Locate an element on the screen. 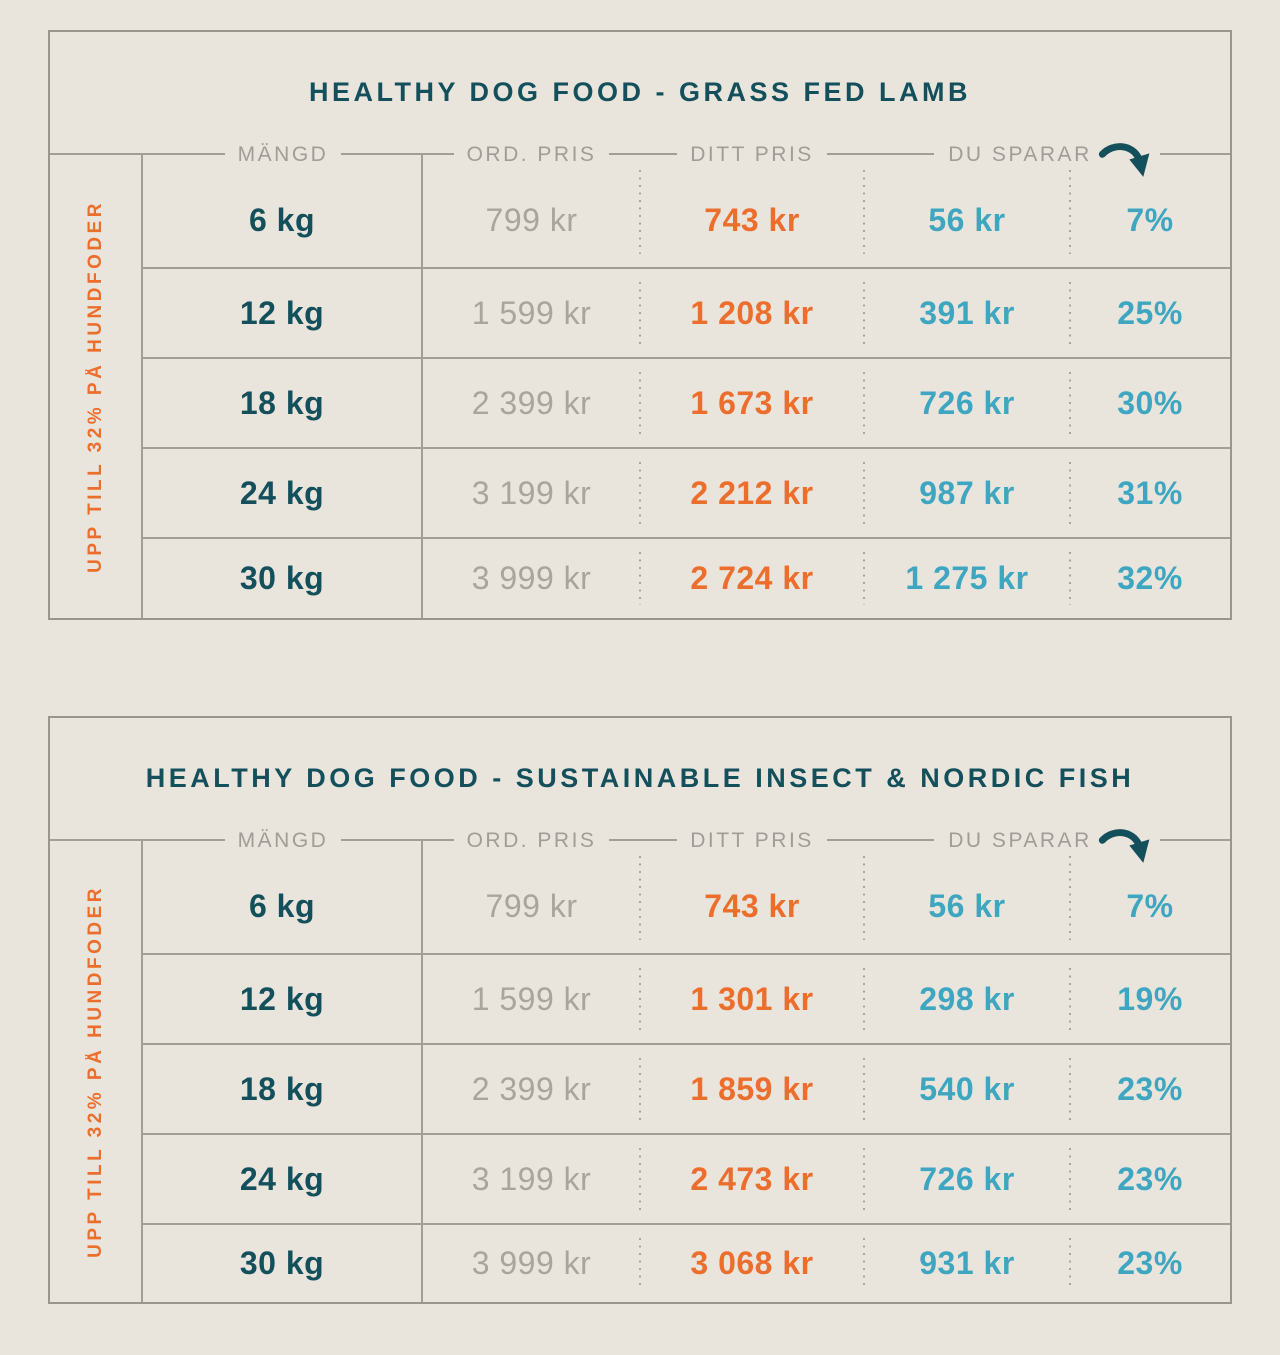 The image size is (1280, 1355). table-row: 24 kg 3 199 kr 2 212 kr 987 kr 31% is located at coordinates (686, 494).